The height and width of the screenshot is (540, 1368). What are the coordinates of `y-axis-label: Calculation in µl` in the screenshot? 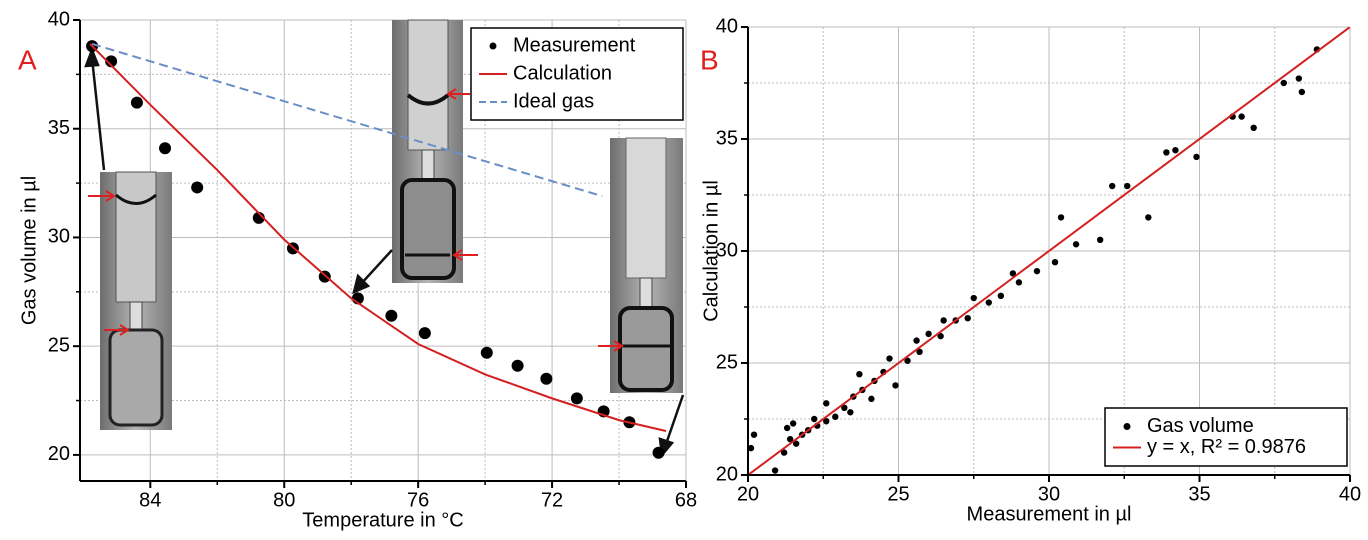 It's located at (711, 251).